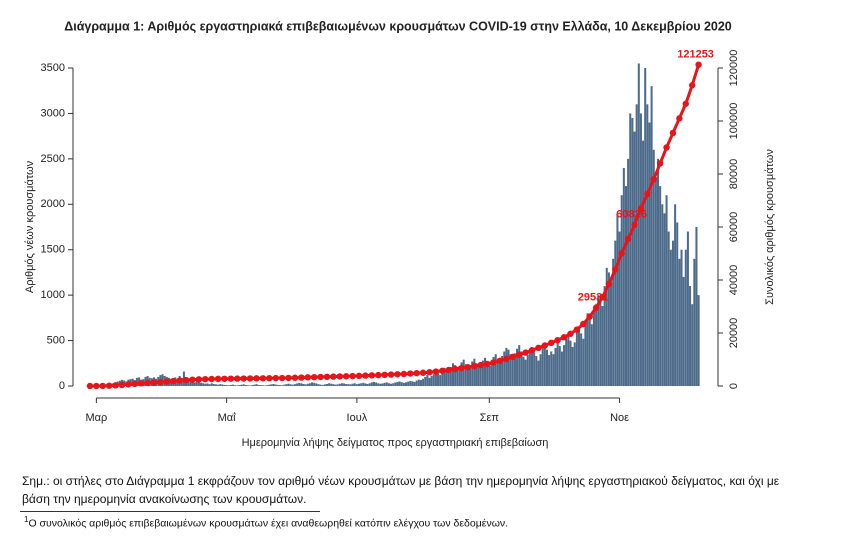  What do you see at coordinates (734, 386) in the screenshot?
I see `y2-tick-label: 0` at bounding box center [734, 386].